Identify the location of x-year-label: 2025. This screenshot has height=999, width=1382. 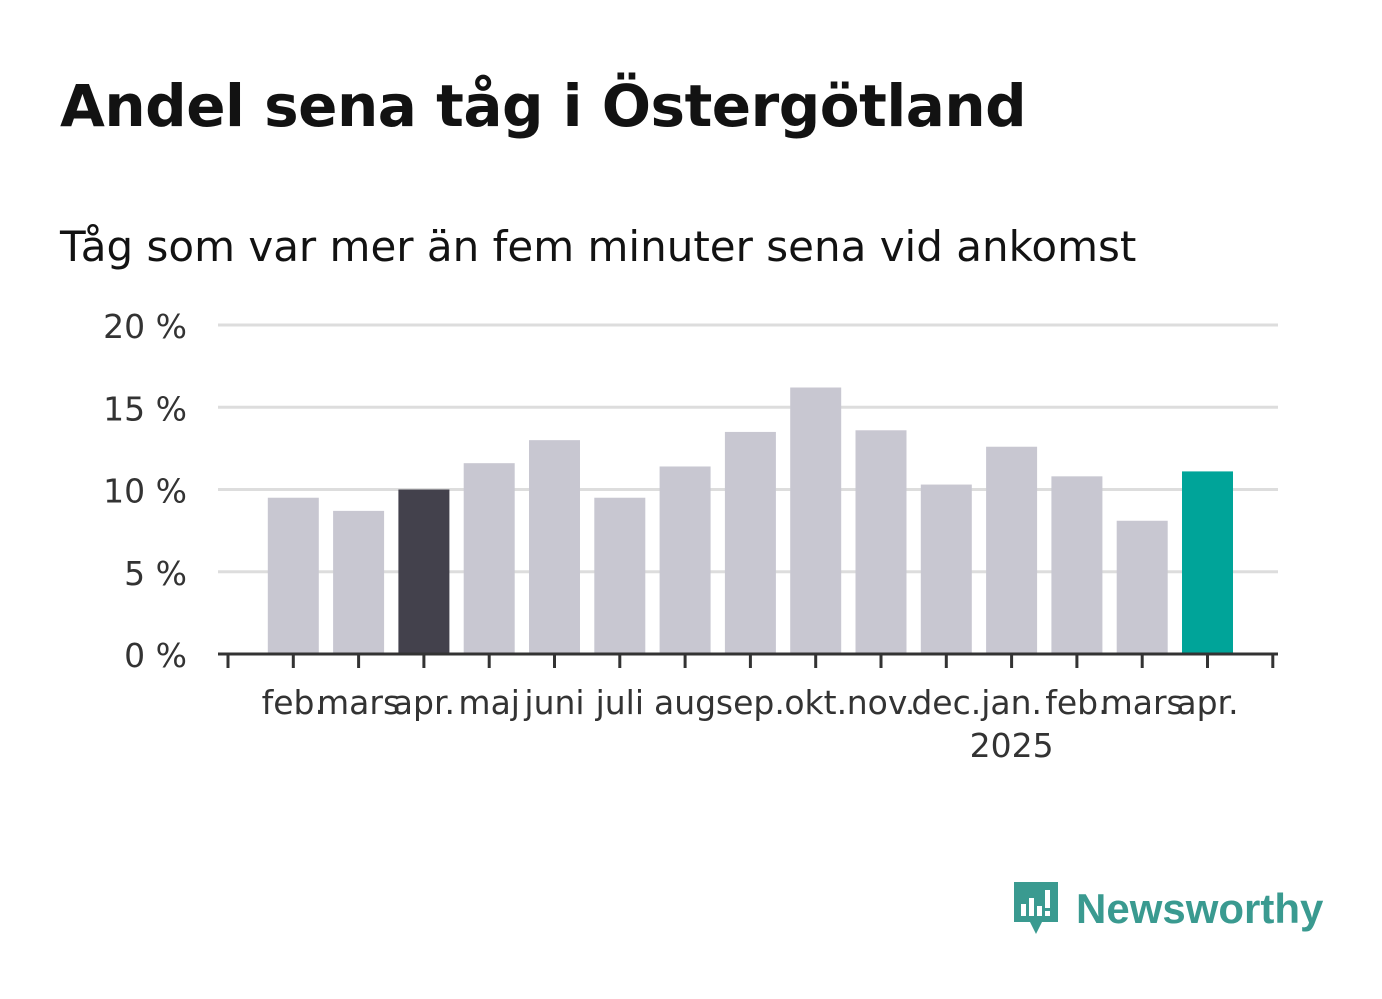
(1012, 745).